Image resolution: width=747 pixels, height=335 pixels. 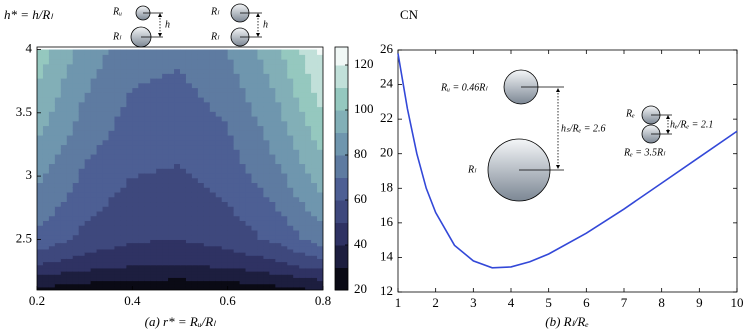 What do you see at coordinates (28, 14) in the screenshot?
I see `y-axis-label: h* = h/Rₗ` at bounding box center [28, 14].